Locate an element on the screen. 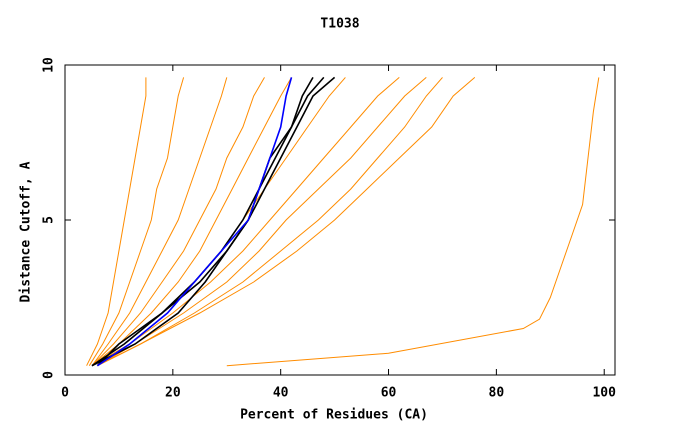 The height and width of the screenshot is (440, 680). y-axis-label: Distance Cutoff, A is located at coordinates (26, 231).